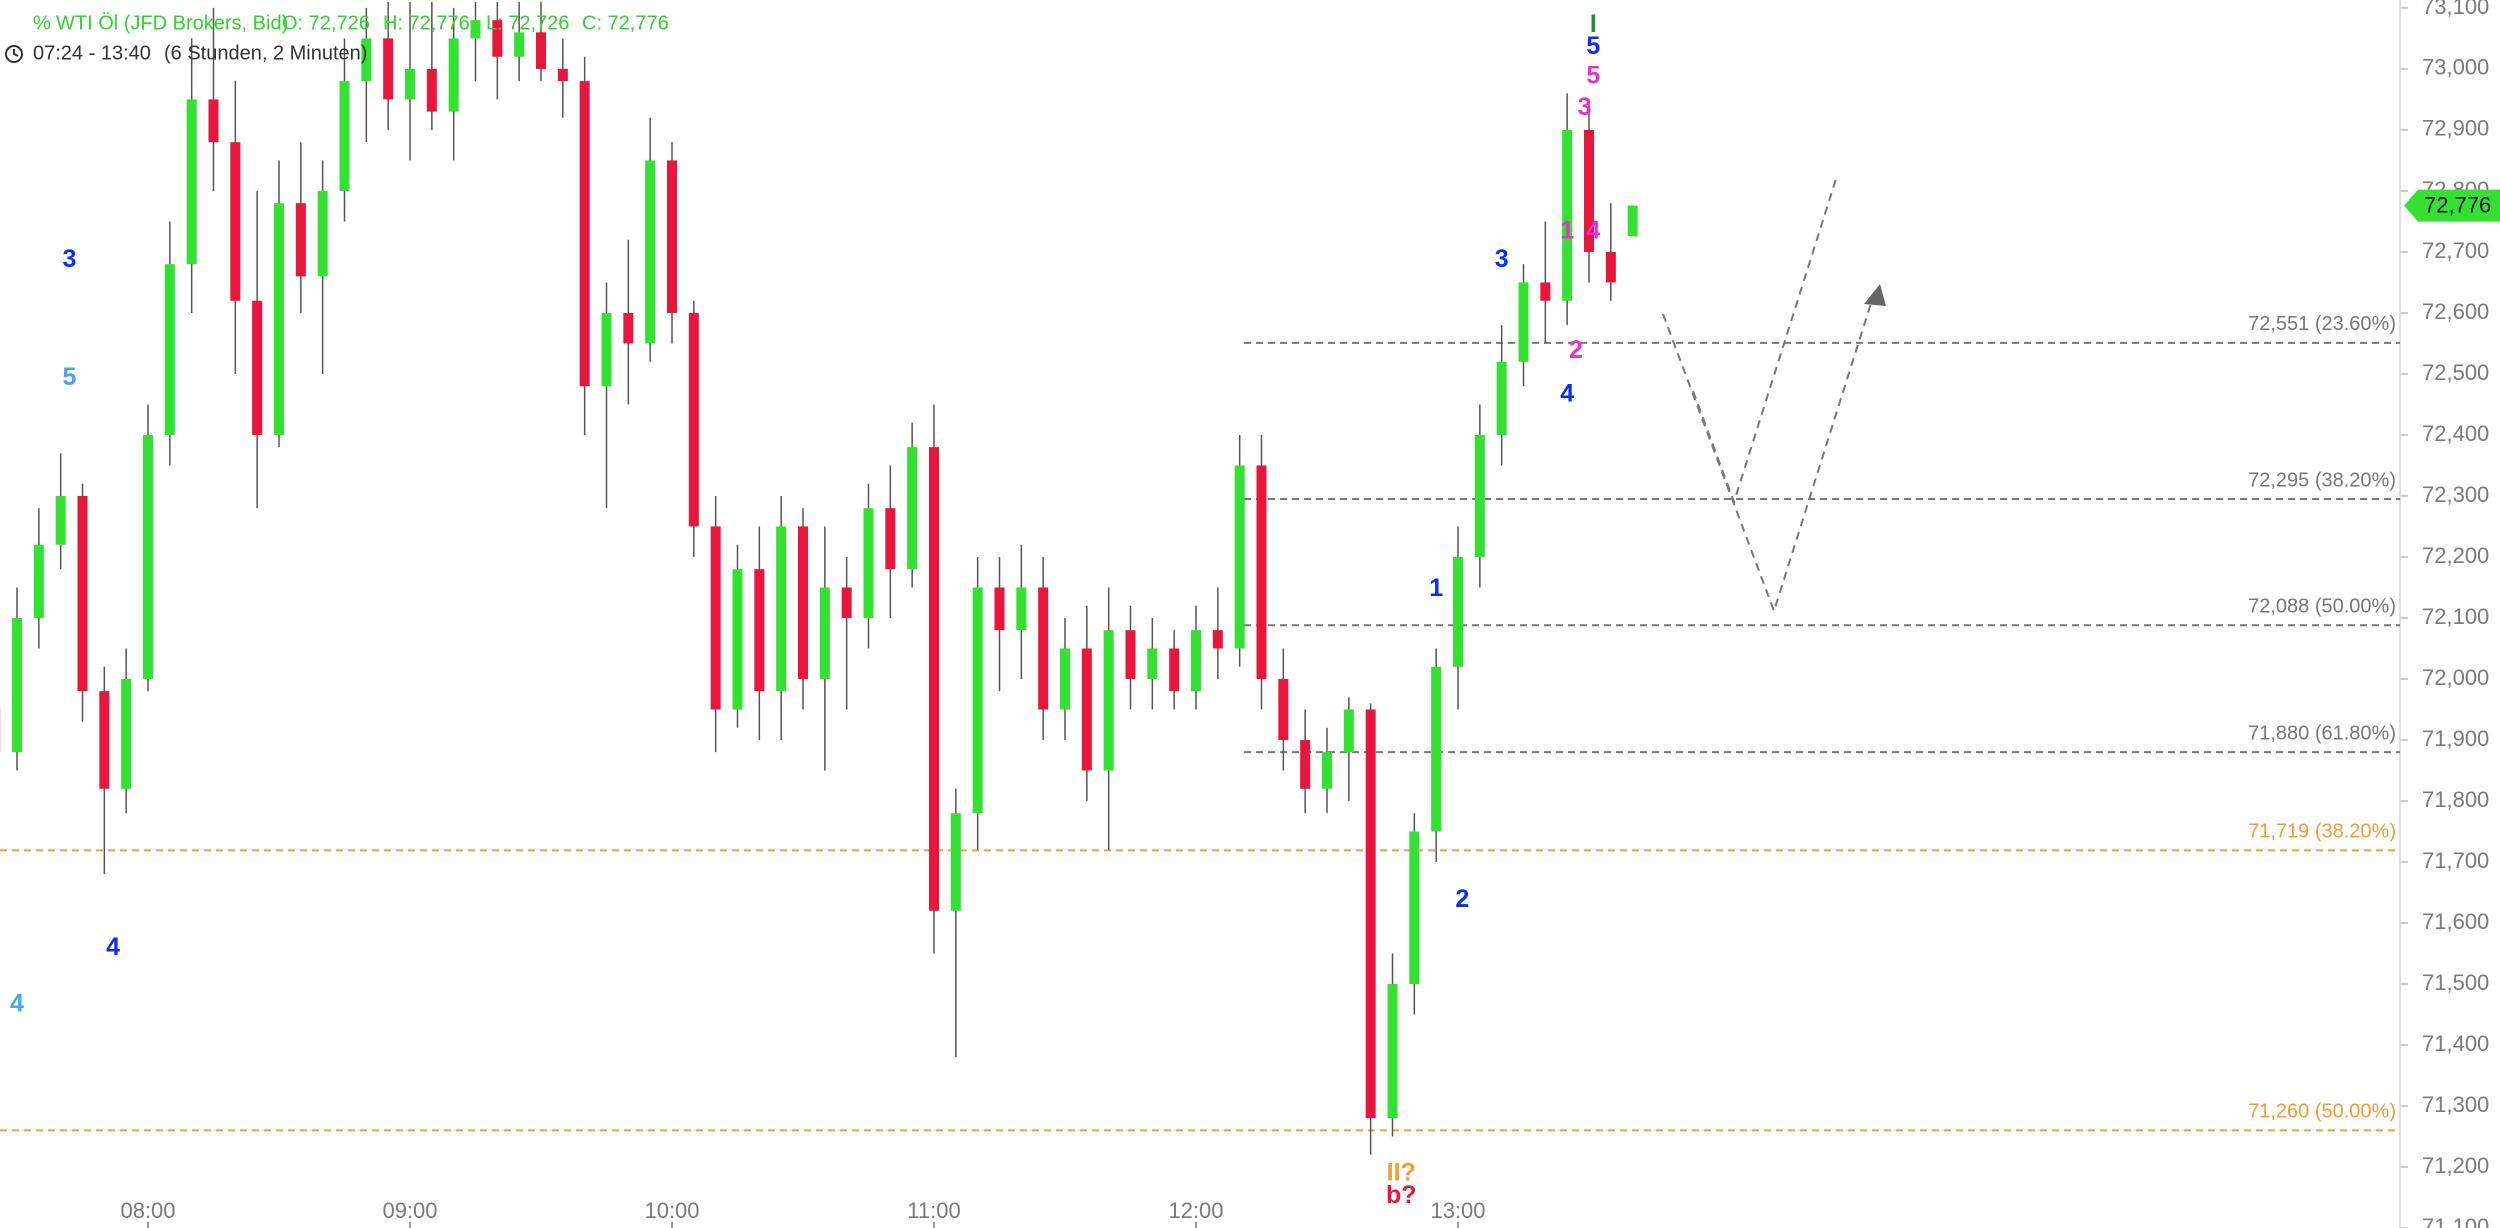  What do you see at coordinates (2455, 1104) in the screenshot?
I see `y-tick-label: 71,300` at bounding box center [2455, 1104].